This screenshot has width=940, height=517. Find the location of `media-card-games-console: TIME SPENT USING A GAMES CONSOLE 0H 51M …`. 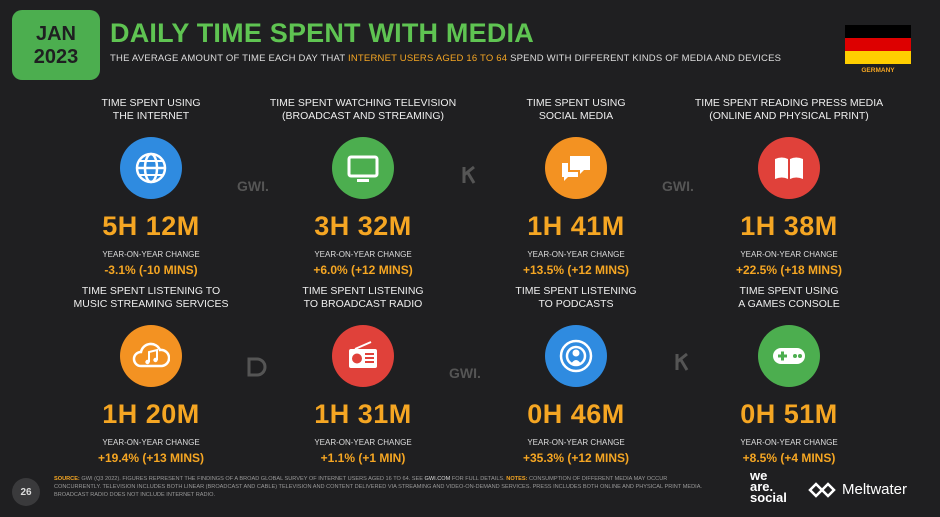

media-card-games-console: TIME SPENT USING A GAMES CONSOLE 0H 51M … is located at coordinates (789, 375).